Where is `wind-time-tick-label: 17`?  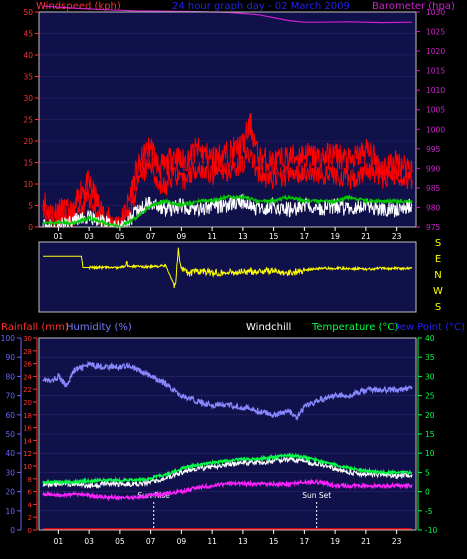
wind-time-tick-label: 17 is located at coordinates (305, 236).